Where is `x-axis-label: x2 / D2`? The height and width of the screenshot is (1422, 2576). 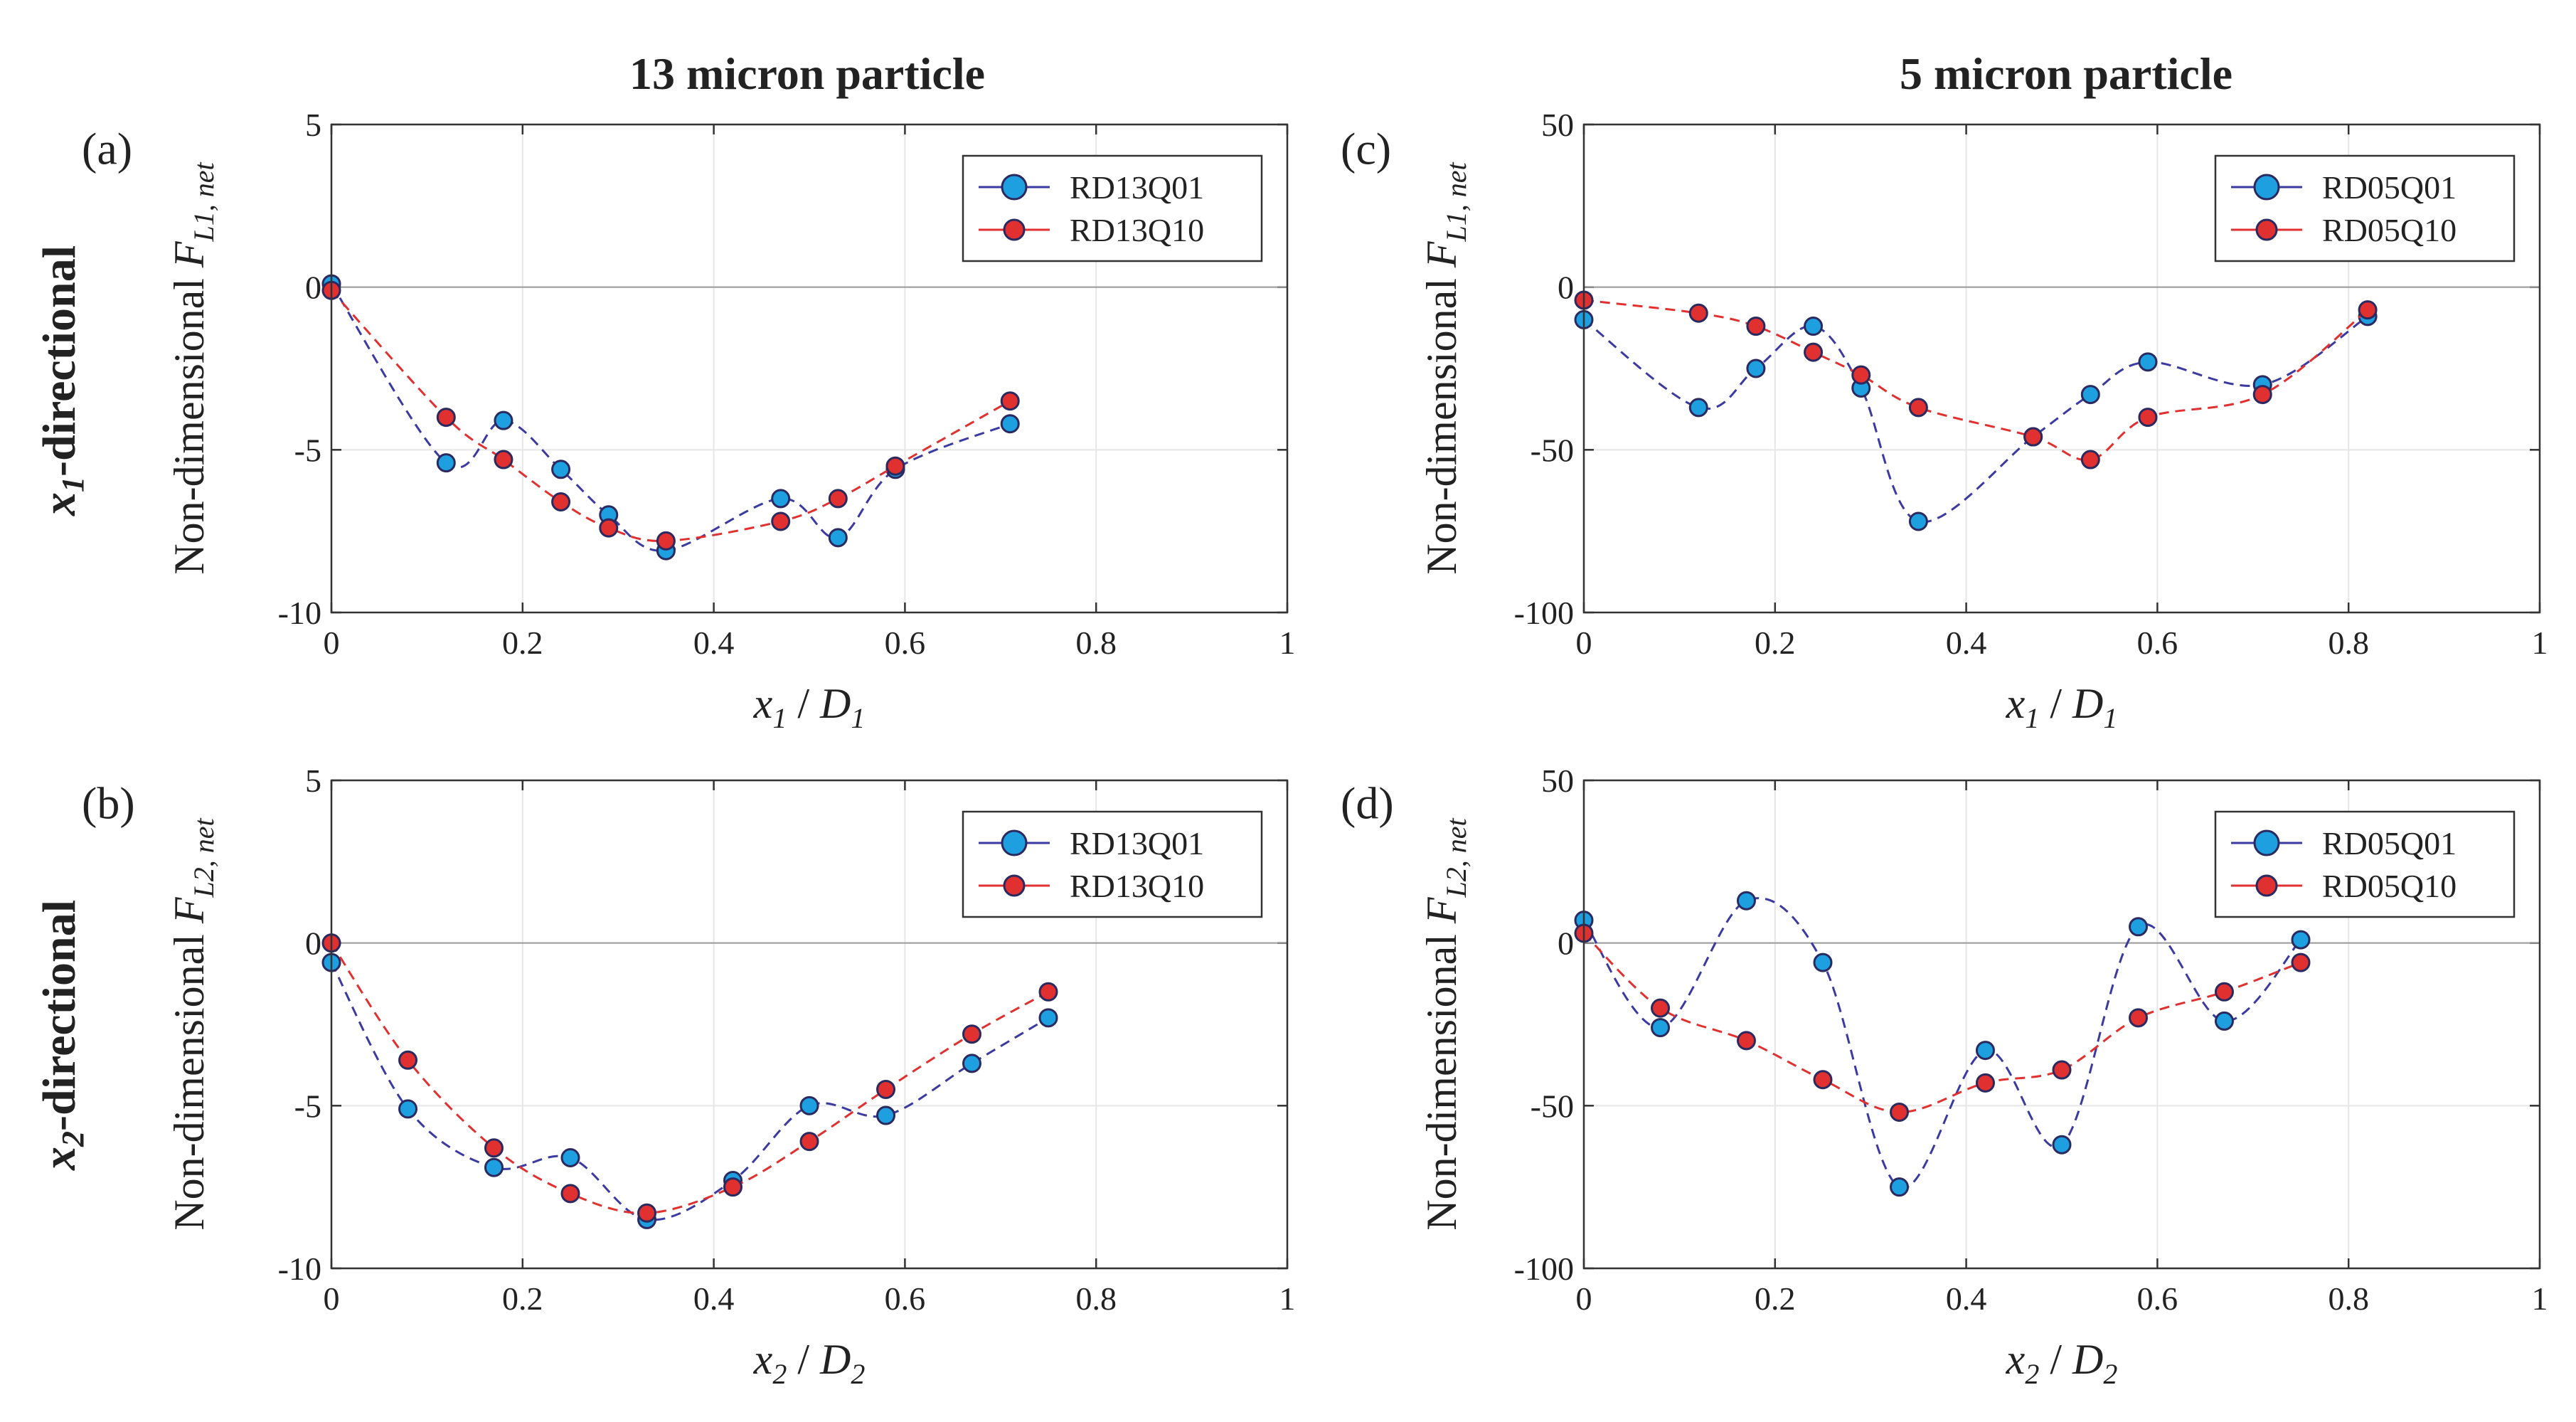 x-axis-label: x2 / D2 is located at coordinates (809, 1363).